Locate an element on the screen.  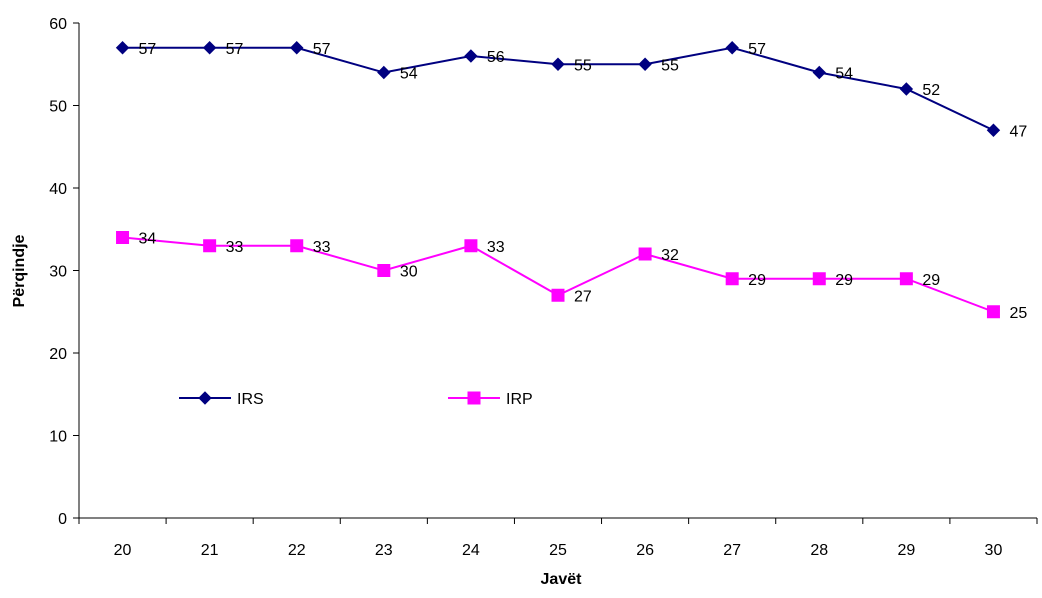
legend-marker-irs is located at coordinates (205, 398).